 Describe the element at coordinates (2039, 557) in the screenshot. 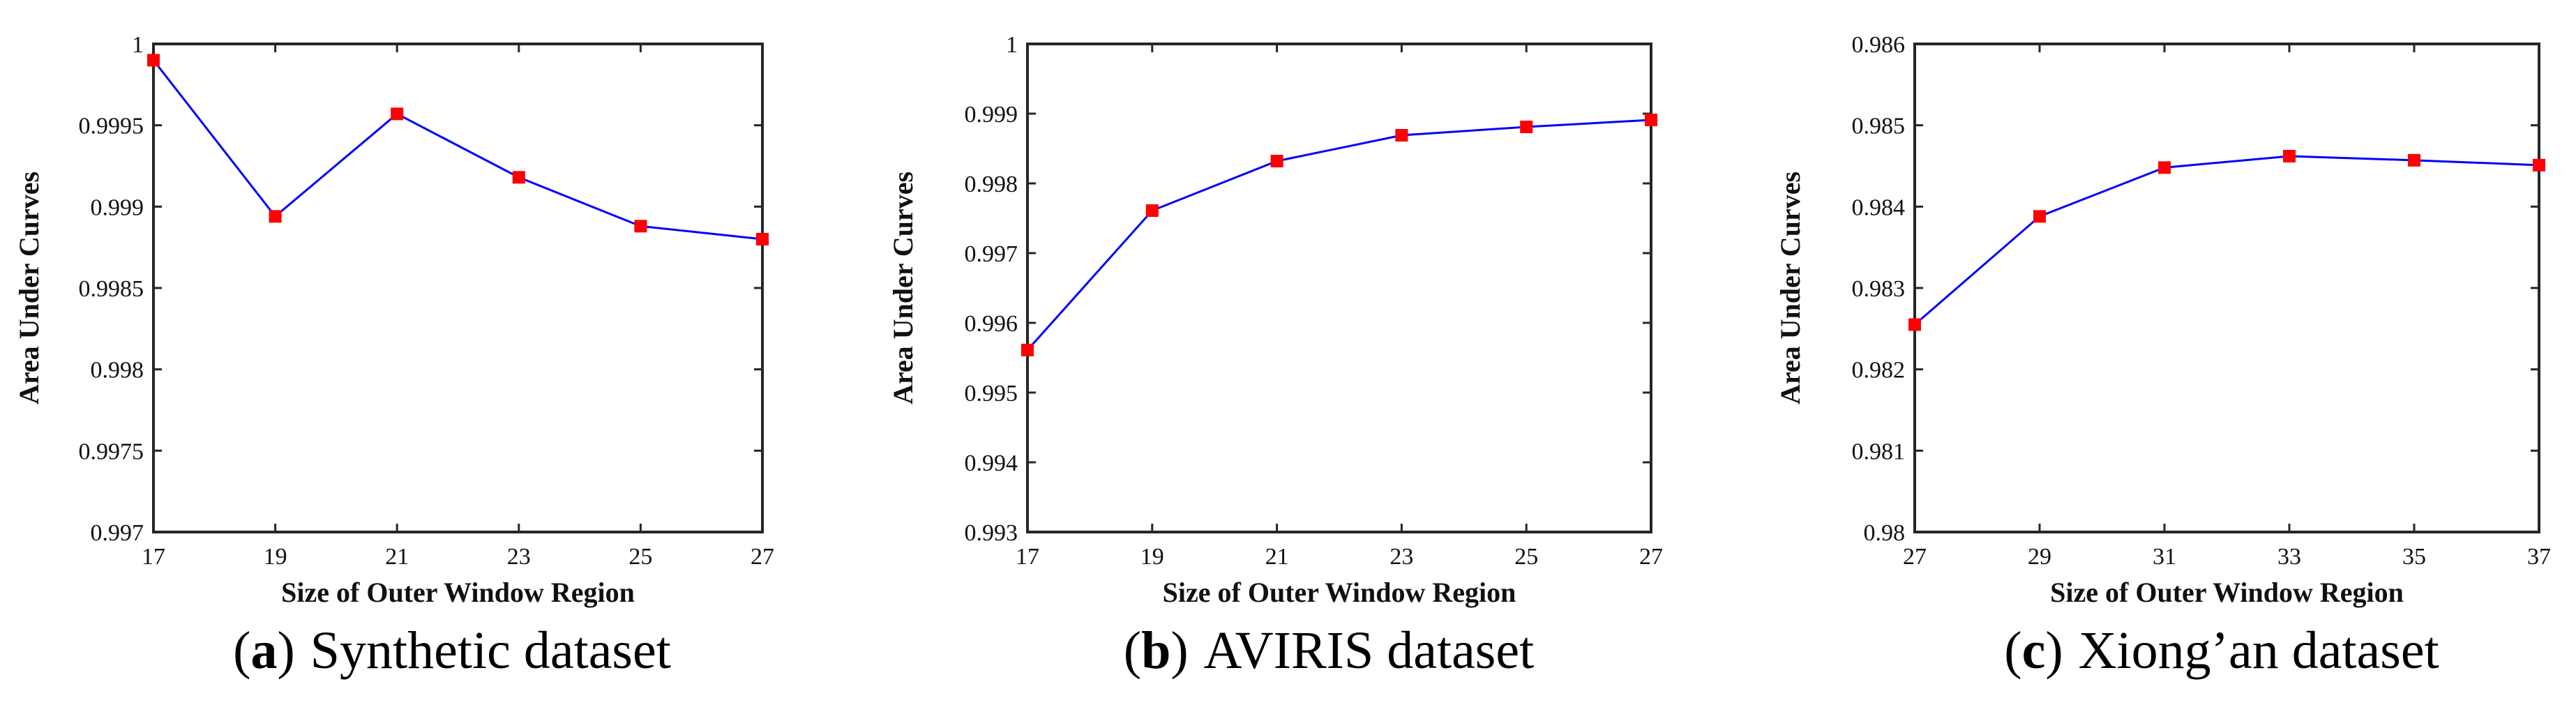

I see `x-tick-label: 29` at that location.